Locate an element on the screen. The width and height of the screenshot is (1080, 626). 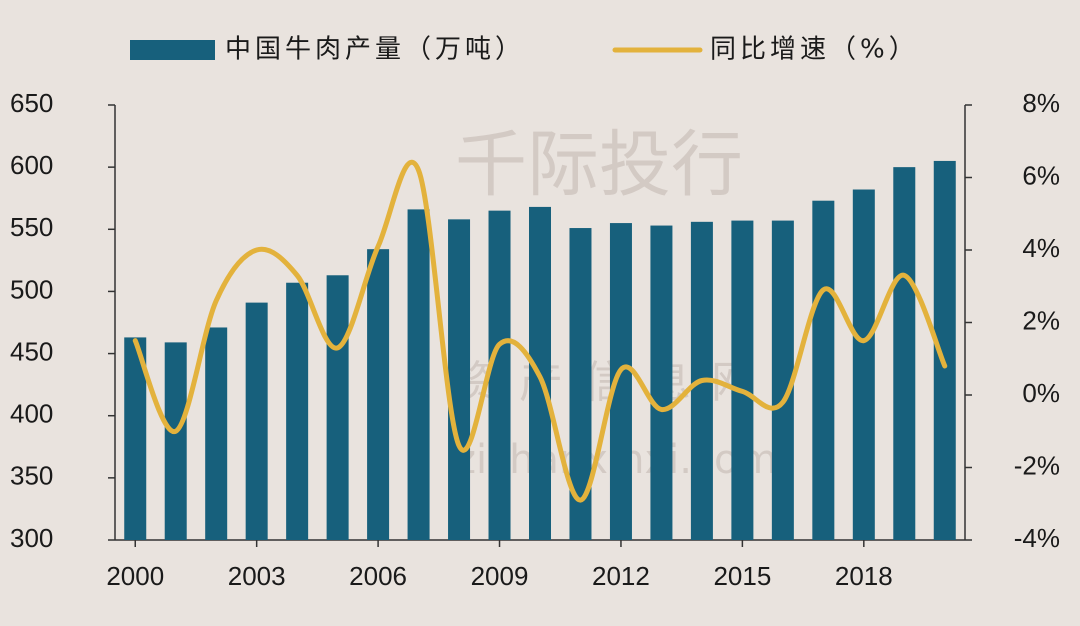
y2-tick-label: 0% is located at coordinates (1041, 393).